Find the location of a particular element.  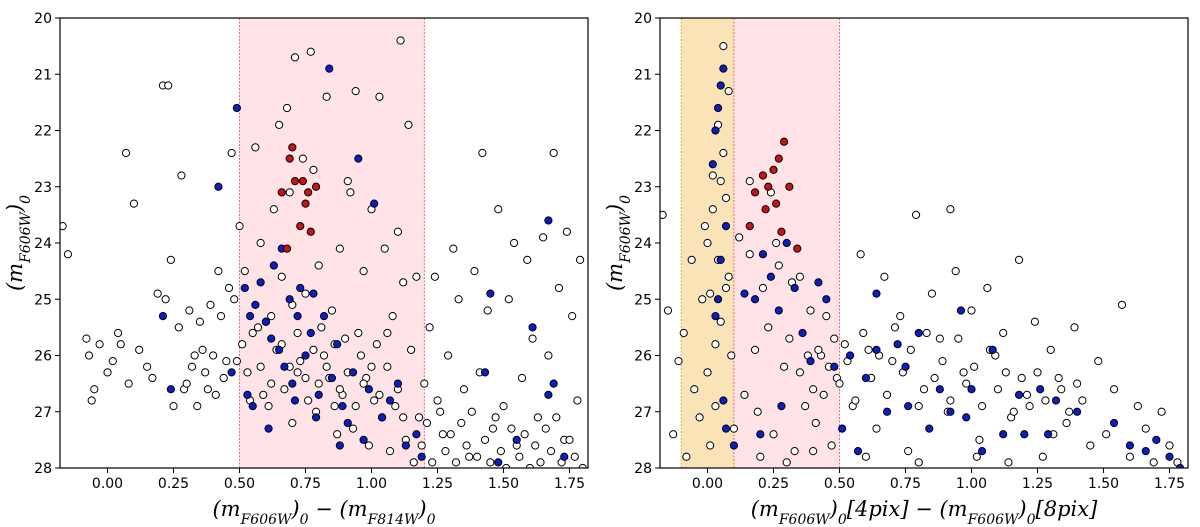

y-tick-label: 21 is located at coordinates (643, 75).